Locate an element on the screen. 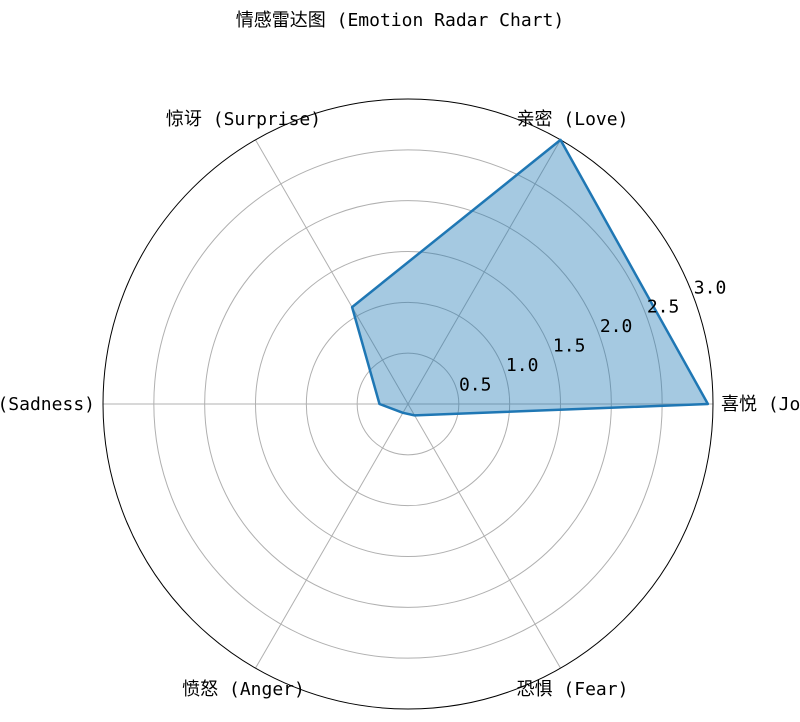 Image resolution: width=800 pixels, height=722 pixels. radial-tick-label: 1.0 is located at coordinates (522, 365).